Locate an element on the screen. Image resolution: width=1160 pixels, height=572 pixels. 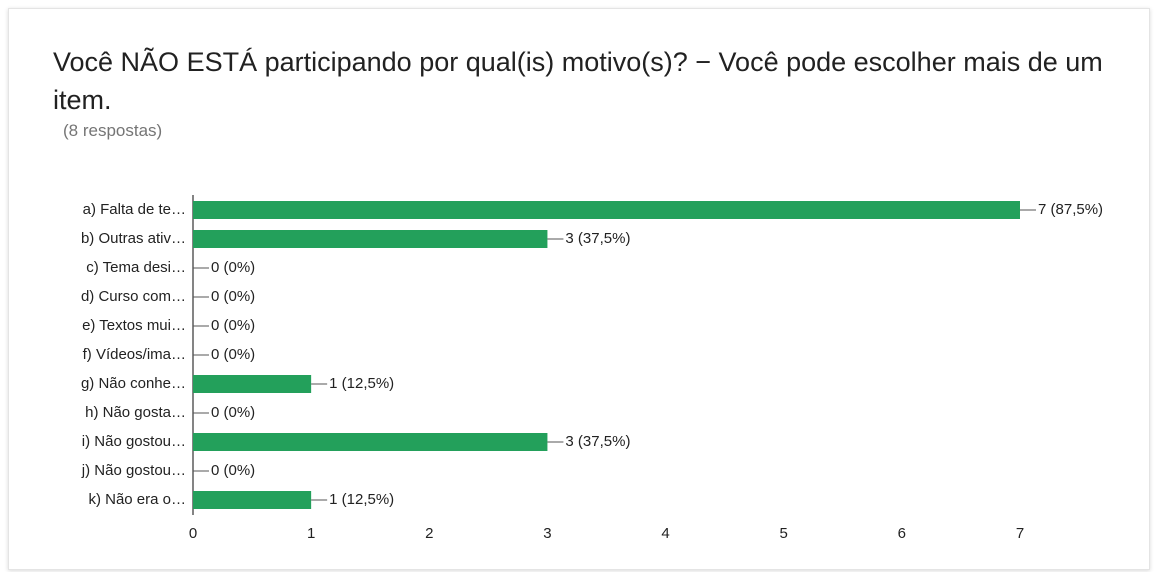
x-tick-label: 7 is located at coordinates (1020, 533).